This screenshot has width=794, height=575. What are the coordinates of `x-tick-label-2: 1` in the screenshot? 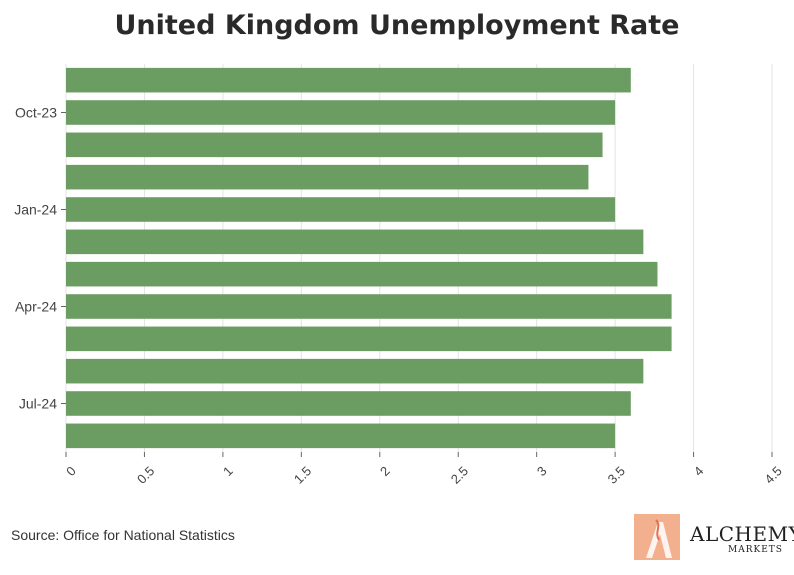 It's located at (228, 471).